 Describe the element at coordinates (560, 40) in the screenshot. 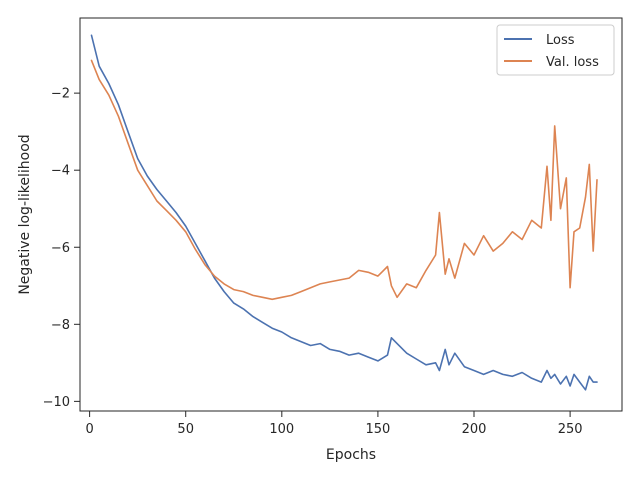

I see `legend-label-loss: Loss` at that location.